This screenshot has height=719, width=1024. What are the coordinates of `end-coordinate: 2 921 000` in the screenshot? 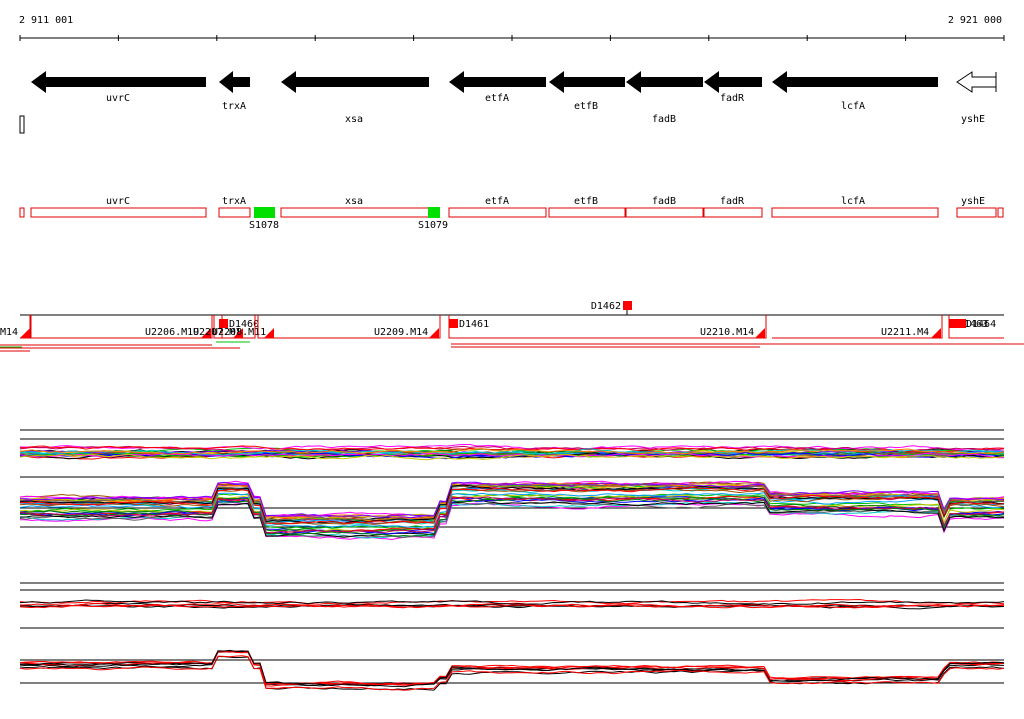 It's located at (975, 20).